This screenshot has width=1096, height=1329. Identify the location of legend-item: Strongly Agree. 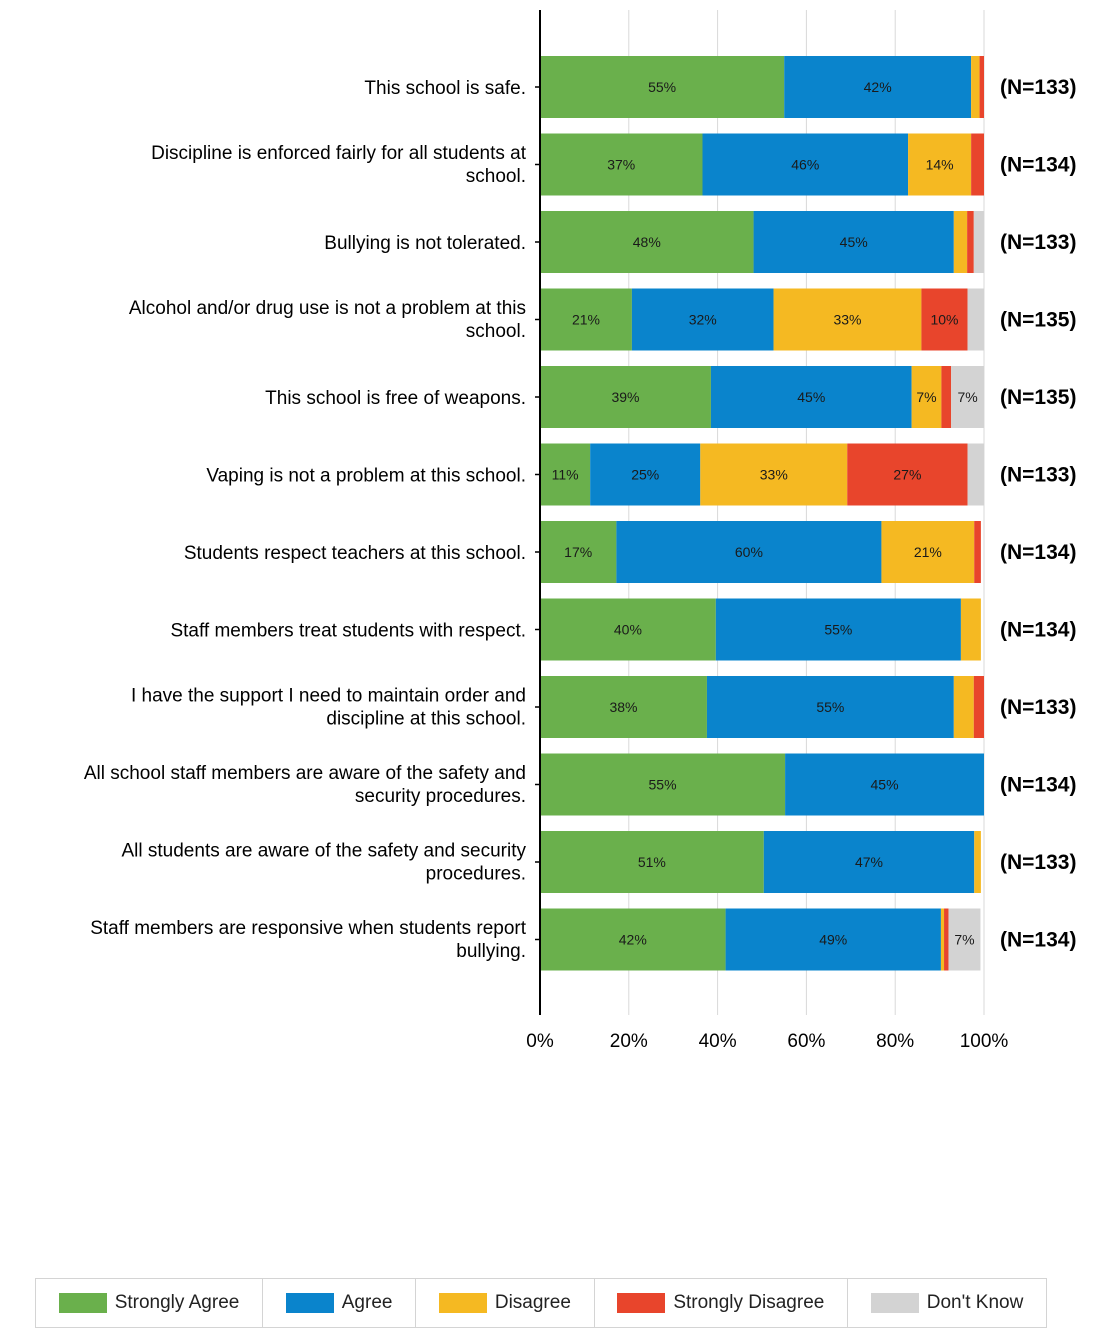
(150, 1303).